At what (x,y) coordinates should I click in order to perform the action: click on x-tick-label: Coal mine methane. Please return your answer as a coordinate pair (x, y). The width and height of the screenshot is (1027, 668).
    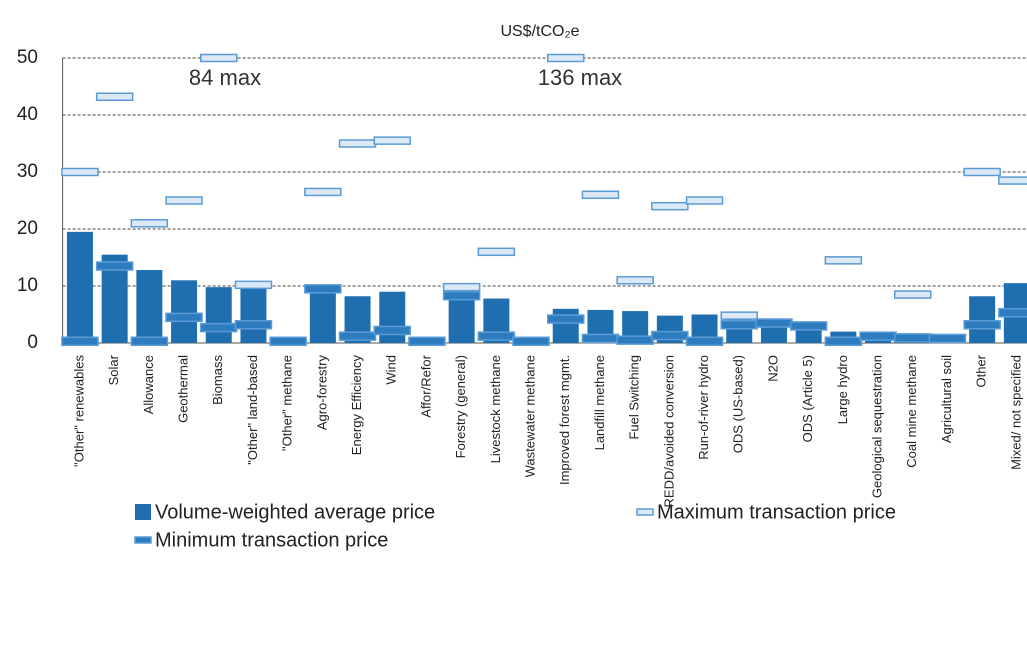
    Looking at the image, I should click on (911, 411).